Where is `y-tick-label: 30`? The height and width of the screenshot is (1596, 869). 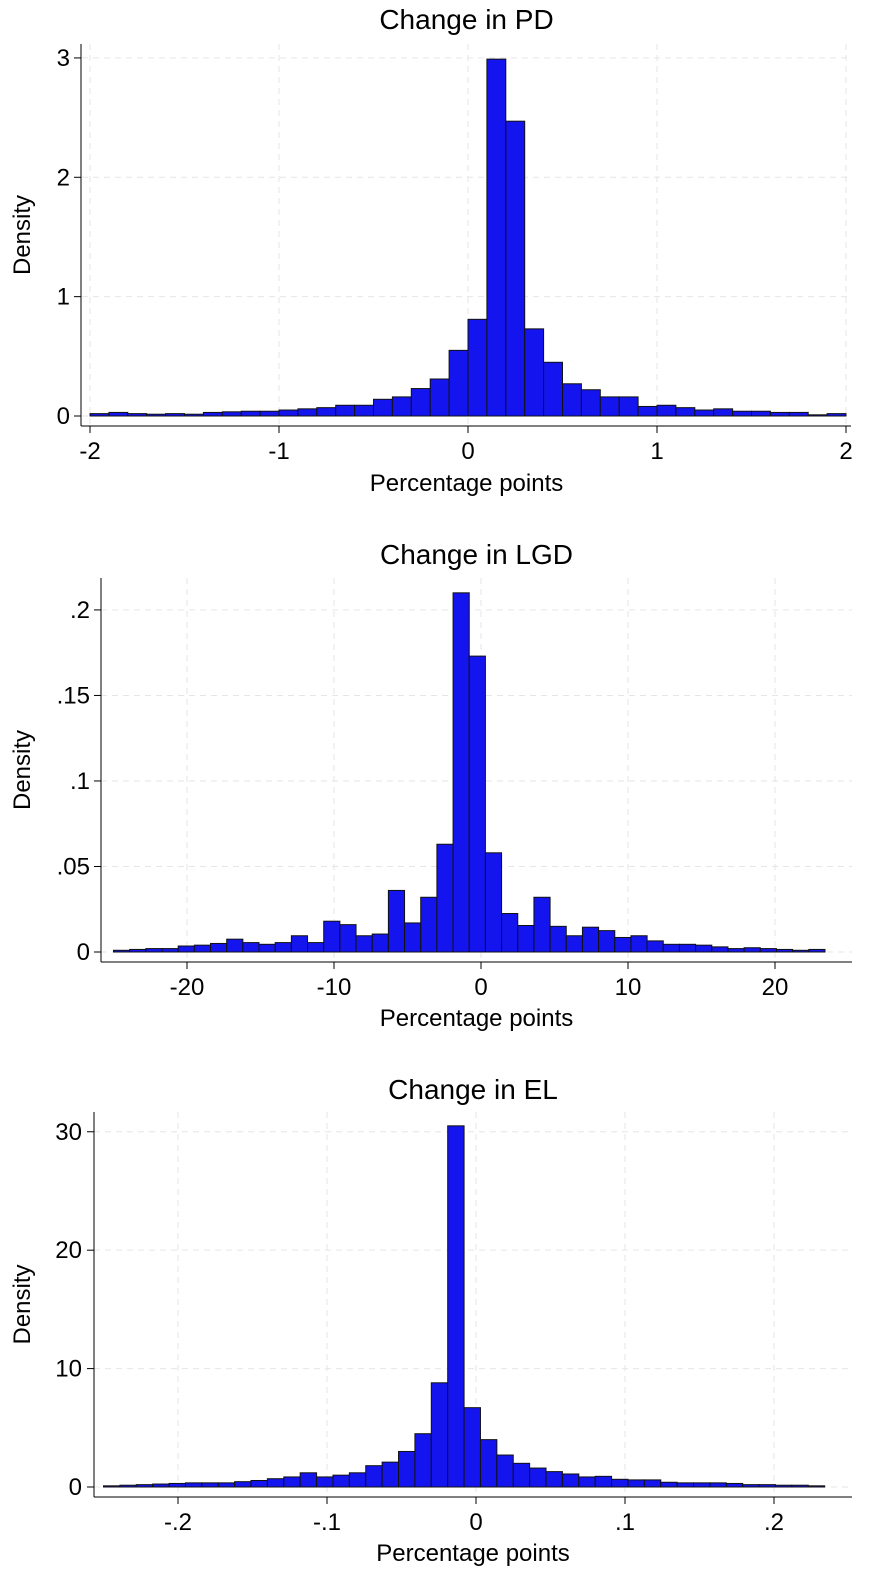 y-tick-label: 30 is located at coordinates (68, 1132).